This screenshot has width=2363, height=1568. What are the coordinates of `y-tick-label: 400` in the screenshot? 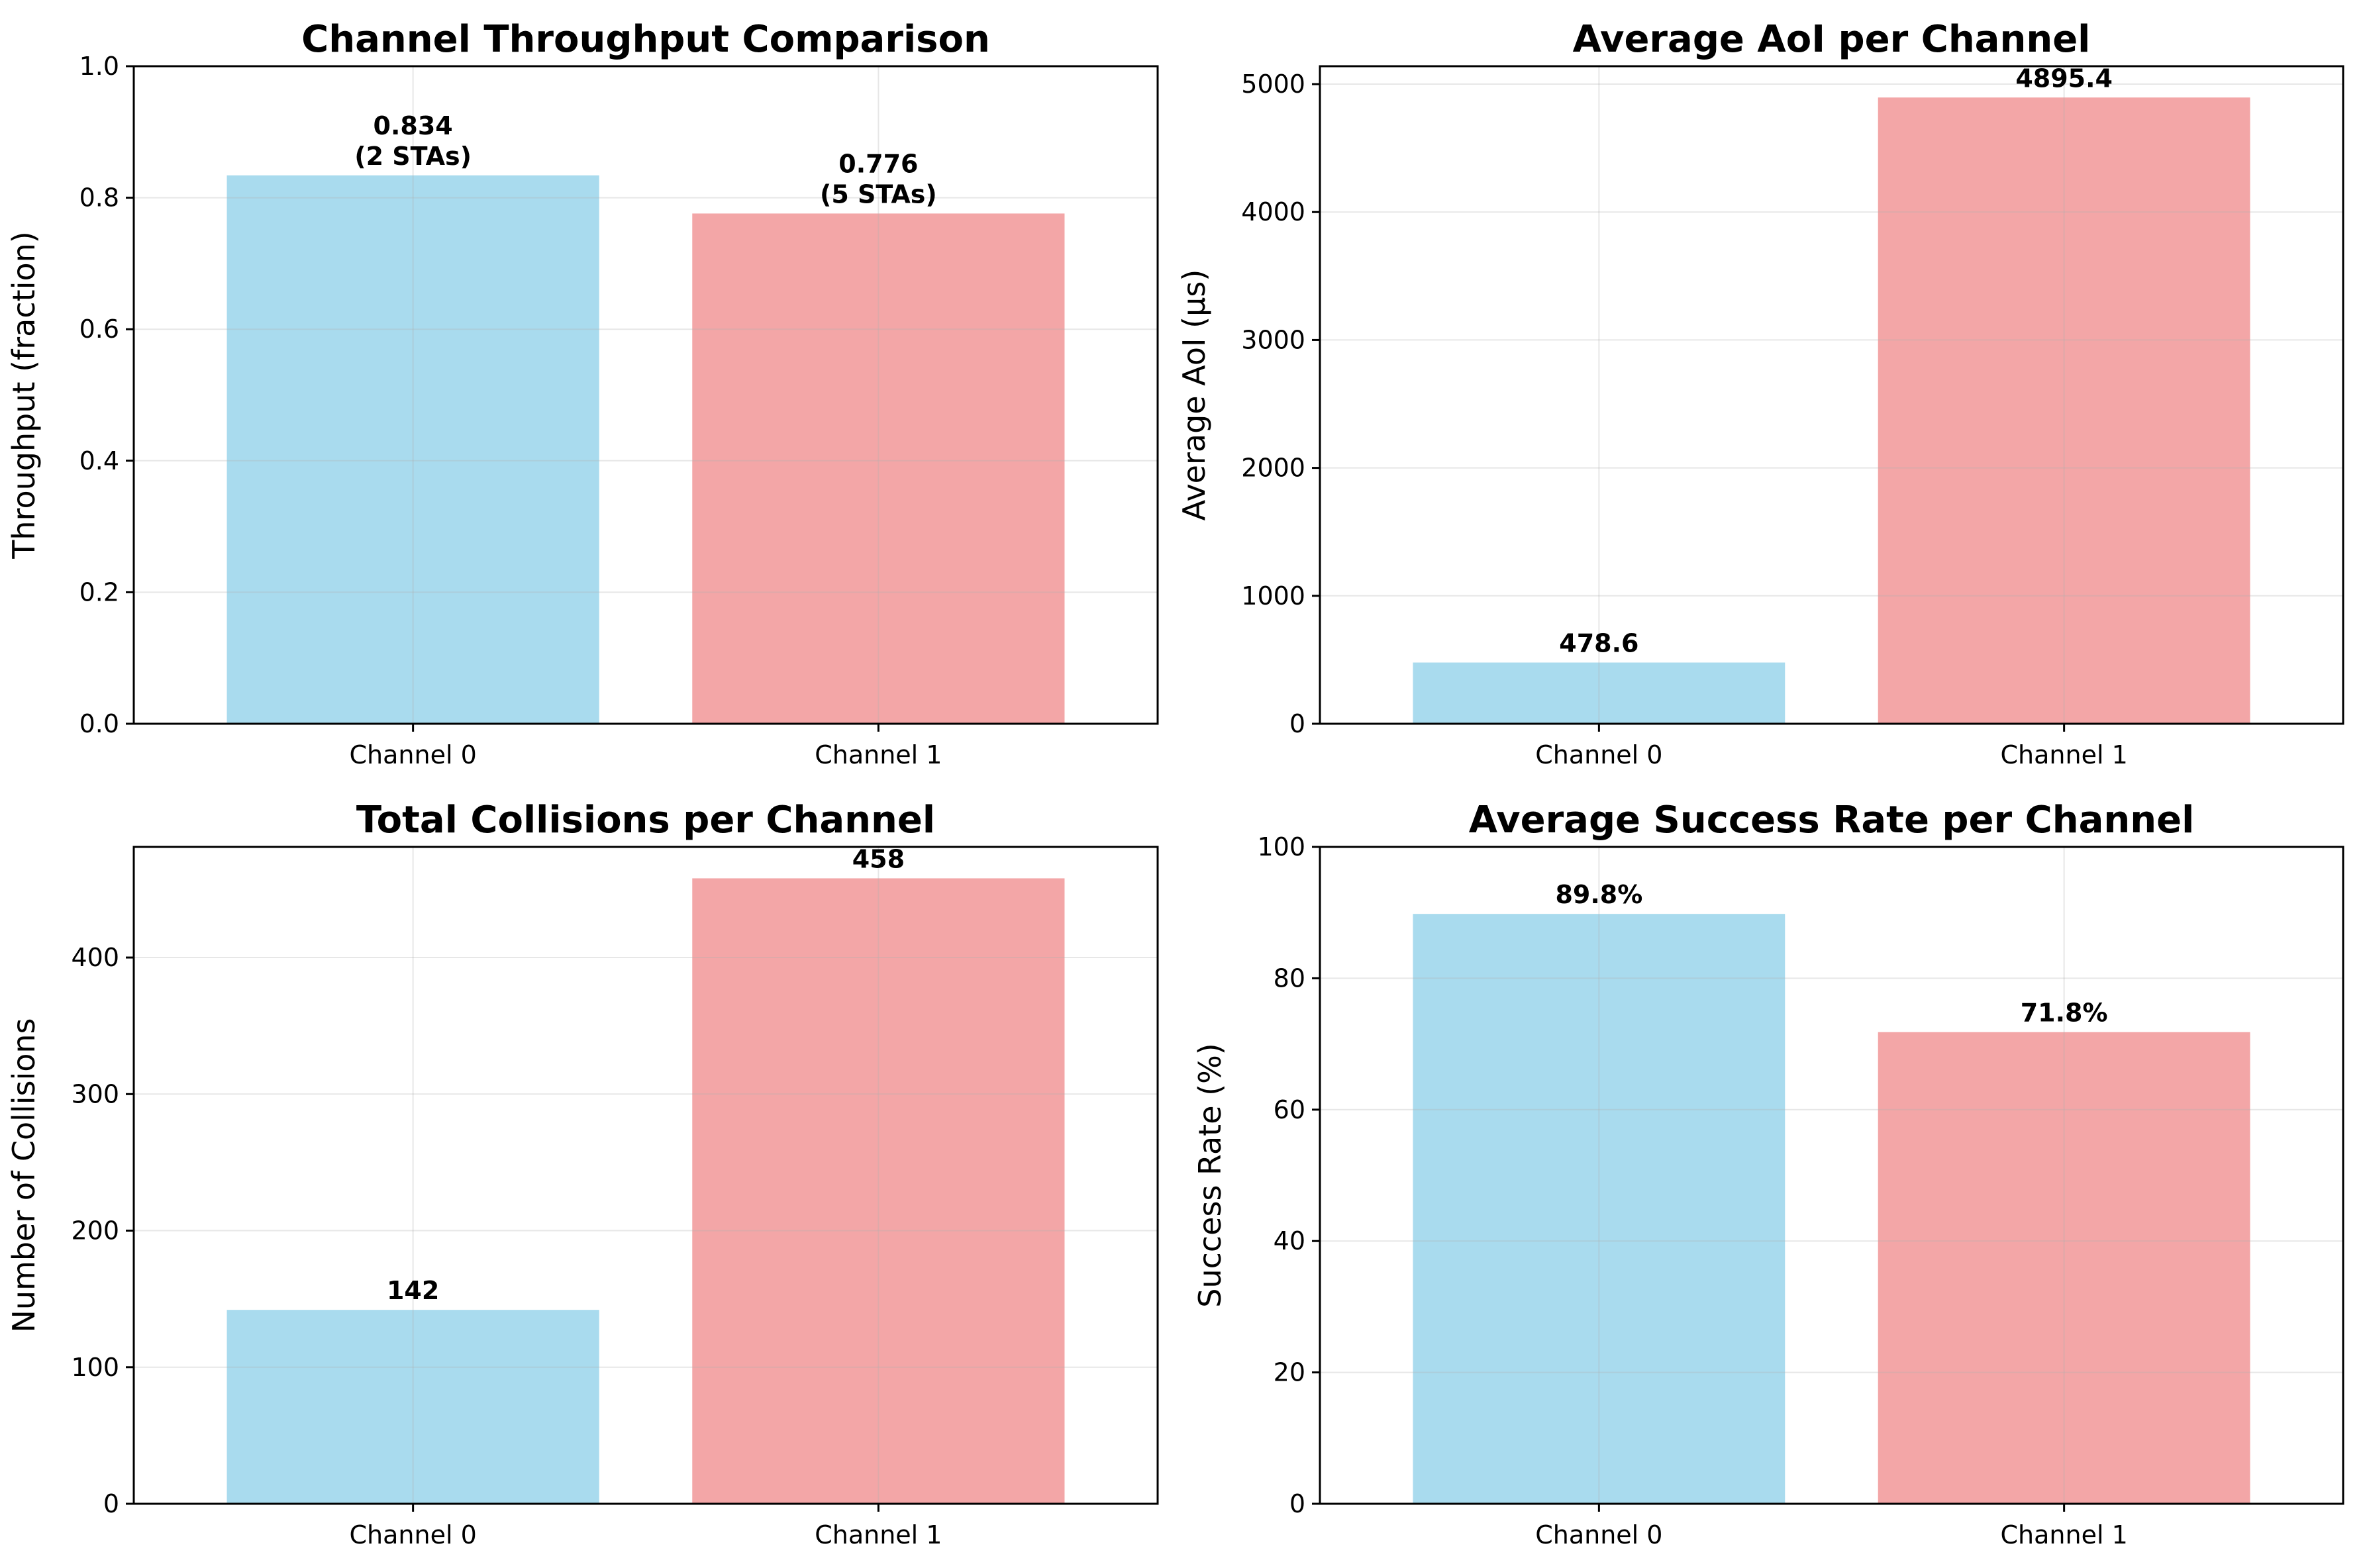 It's located at (95, 957).